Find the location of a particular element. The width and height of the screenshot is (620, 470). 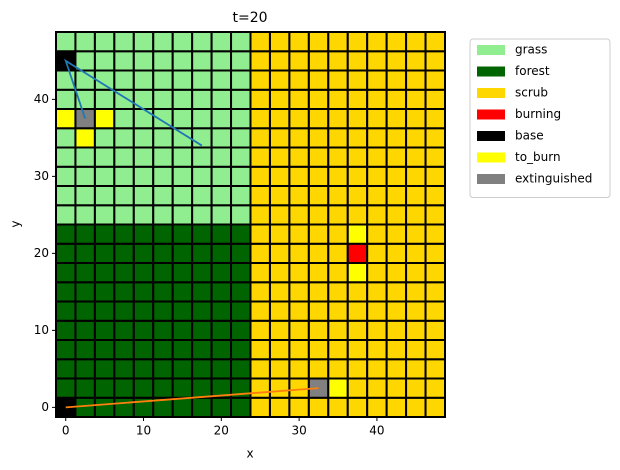

y-tick-label: 0 is located at coordinates (45, 407).